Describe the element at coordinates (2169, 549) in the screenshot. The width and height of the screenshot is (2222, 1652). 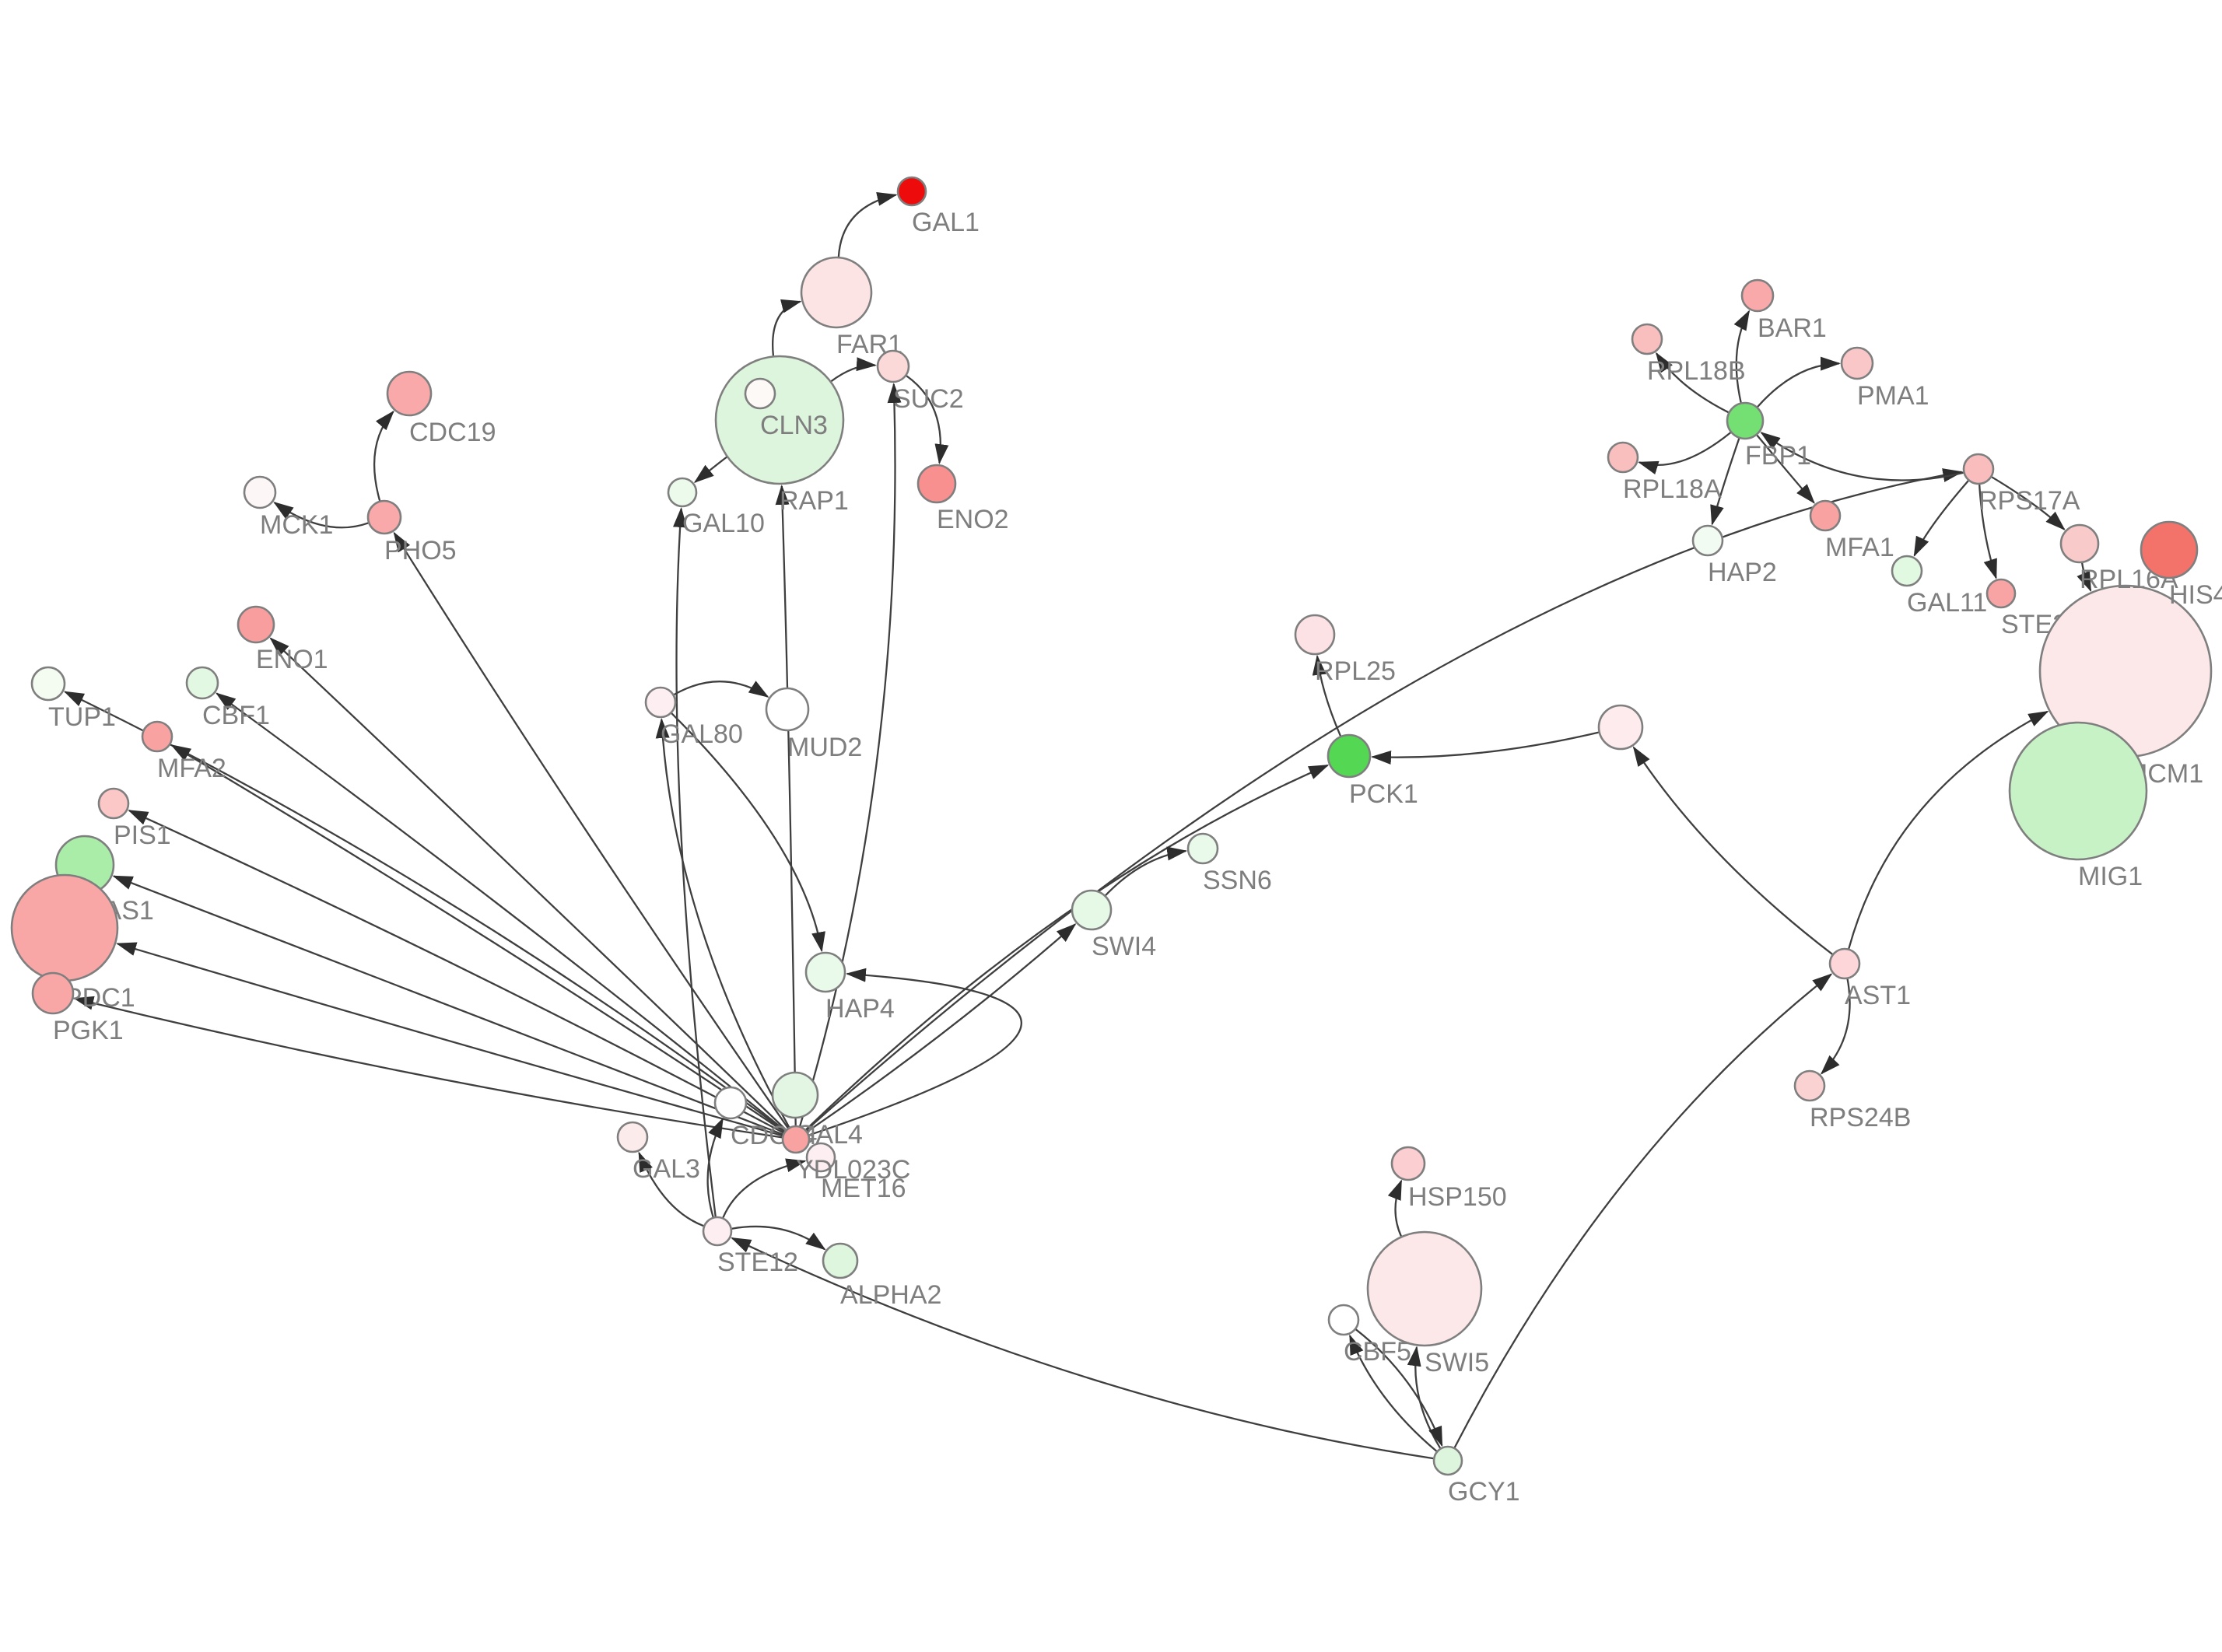
I see `node-his4` at that location.